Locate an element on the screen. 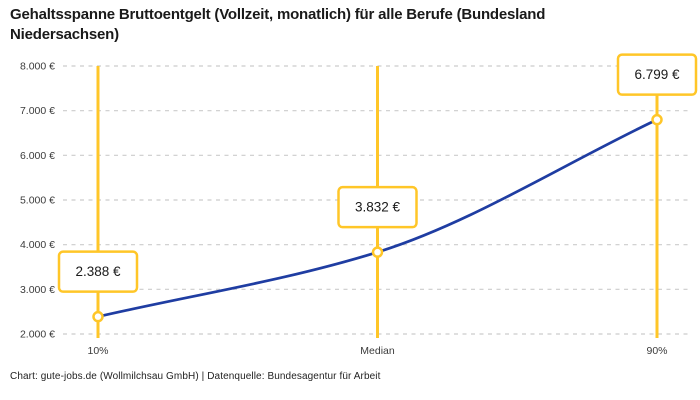  x-axis-tick-label: 90% is located at coordinates (656, 351).